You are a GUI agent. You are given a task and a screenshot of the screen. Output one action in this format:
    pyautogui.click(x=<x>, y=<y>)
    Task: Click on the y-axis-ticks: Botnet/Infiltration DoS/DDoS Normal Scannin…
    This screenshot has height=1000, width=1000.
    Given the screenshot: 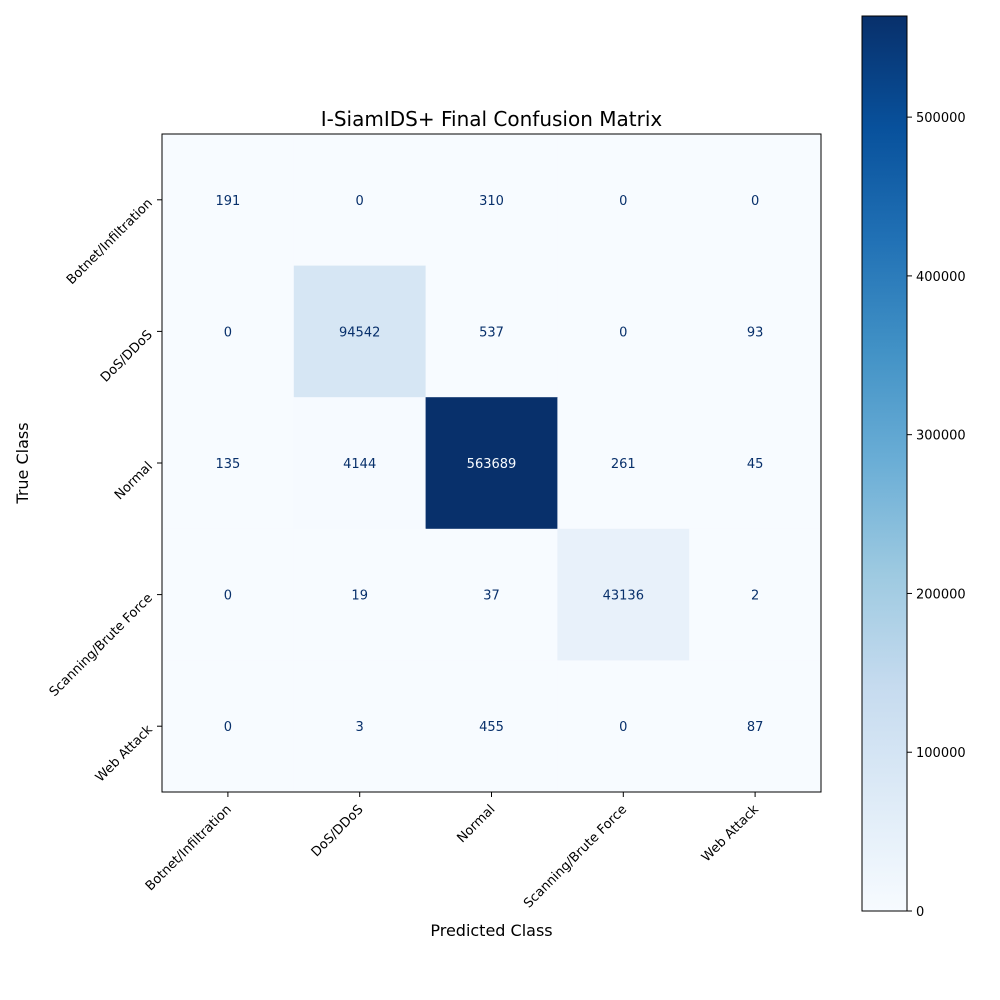 What is the action you would take?
    pyautogui.click(x=104, y=490)
    